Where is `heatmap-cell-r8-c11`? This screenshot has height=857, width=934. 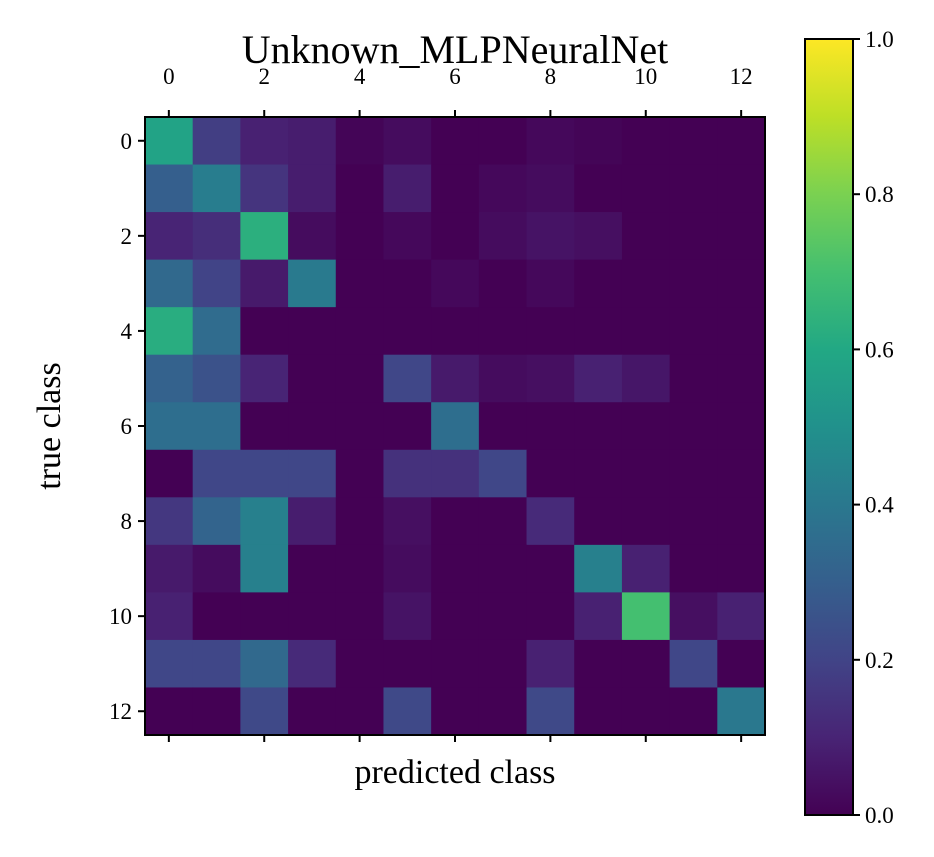
heatmap-cell-r8-c11 is located at coordinates (693, 521).